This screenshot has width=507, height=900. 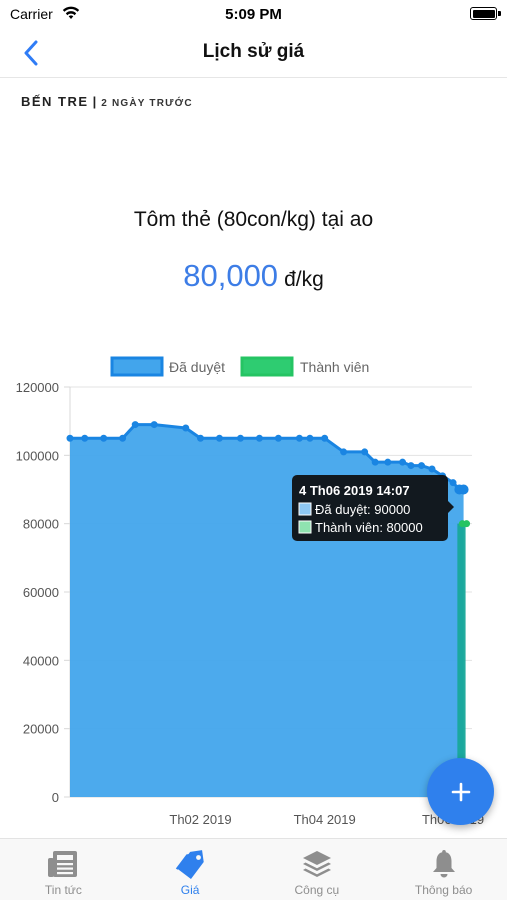 I want to click on y-tick-label: 0, so click(x=55, y=797).